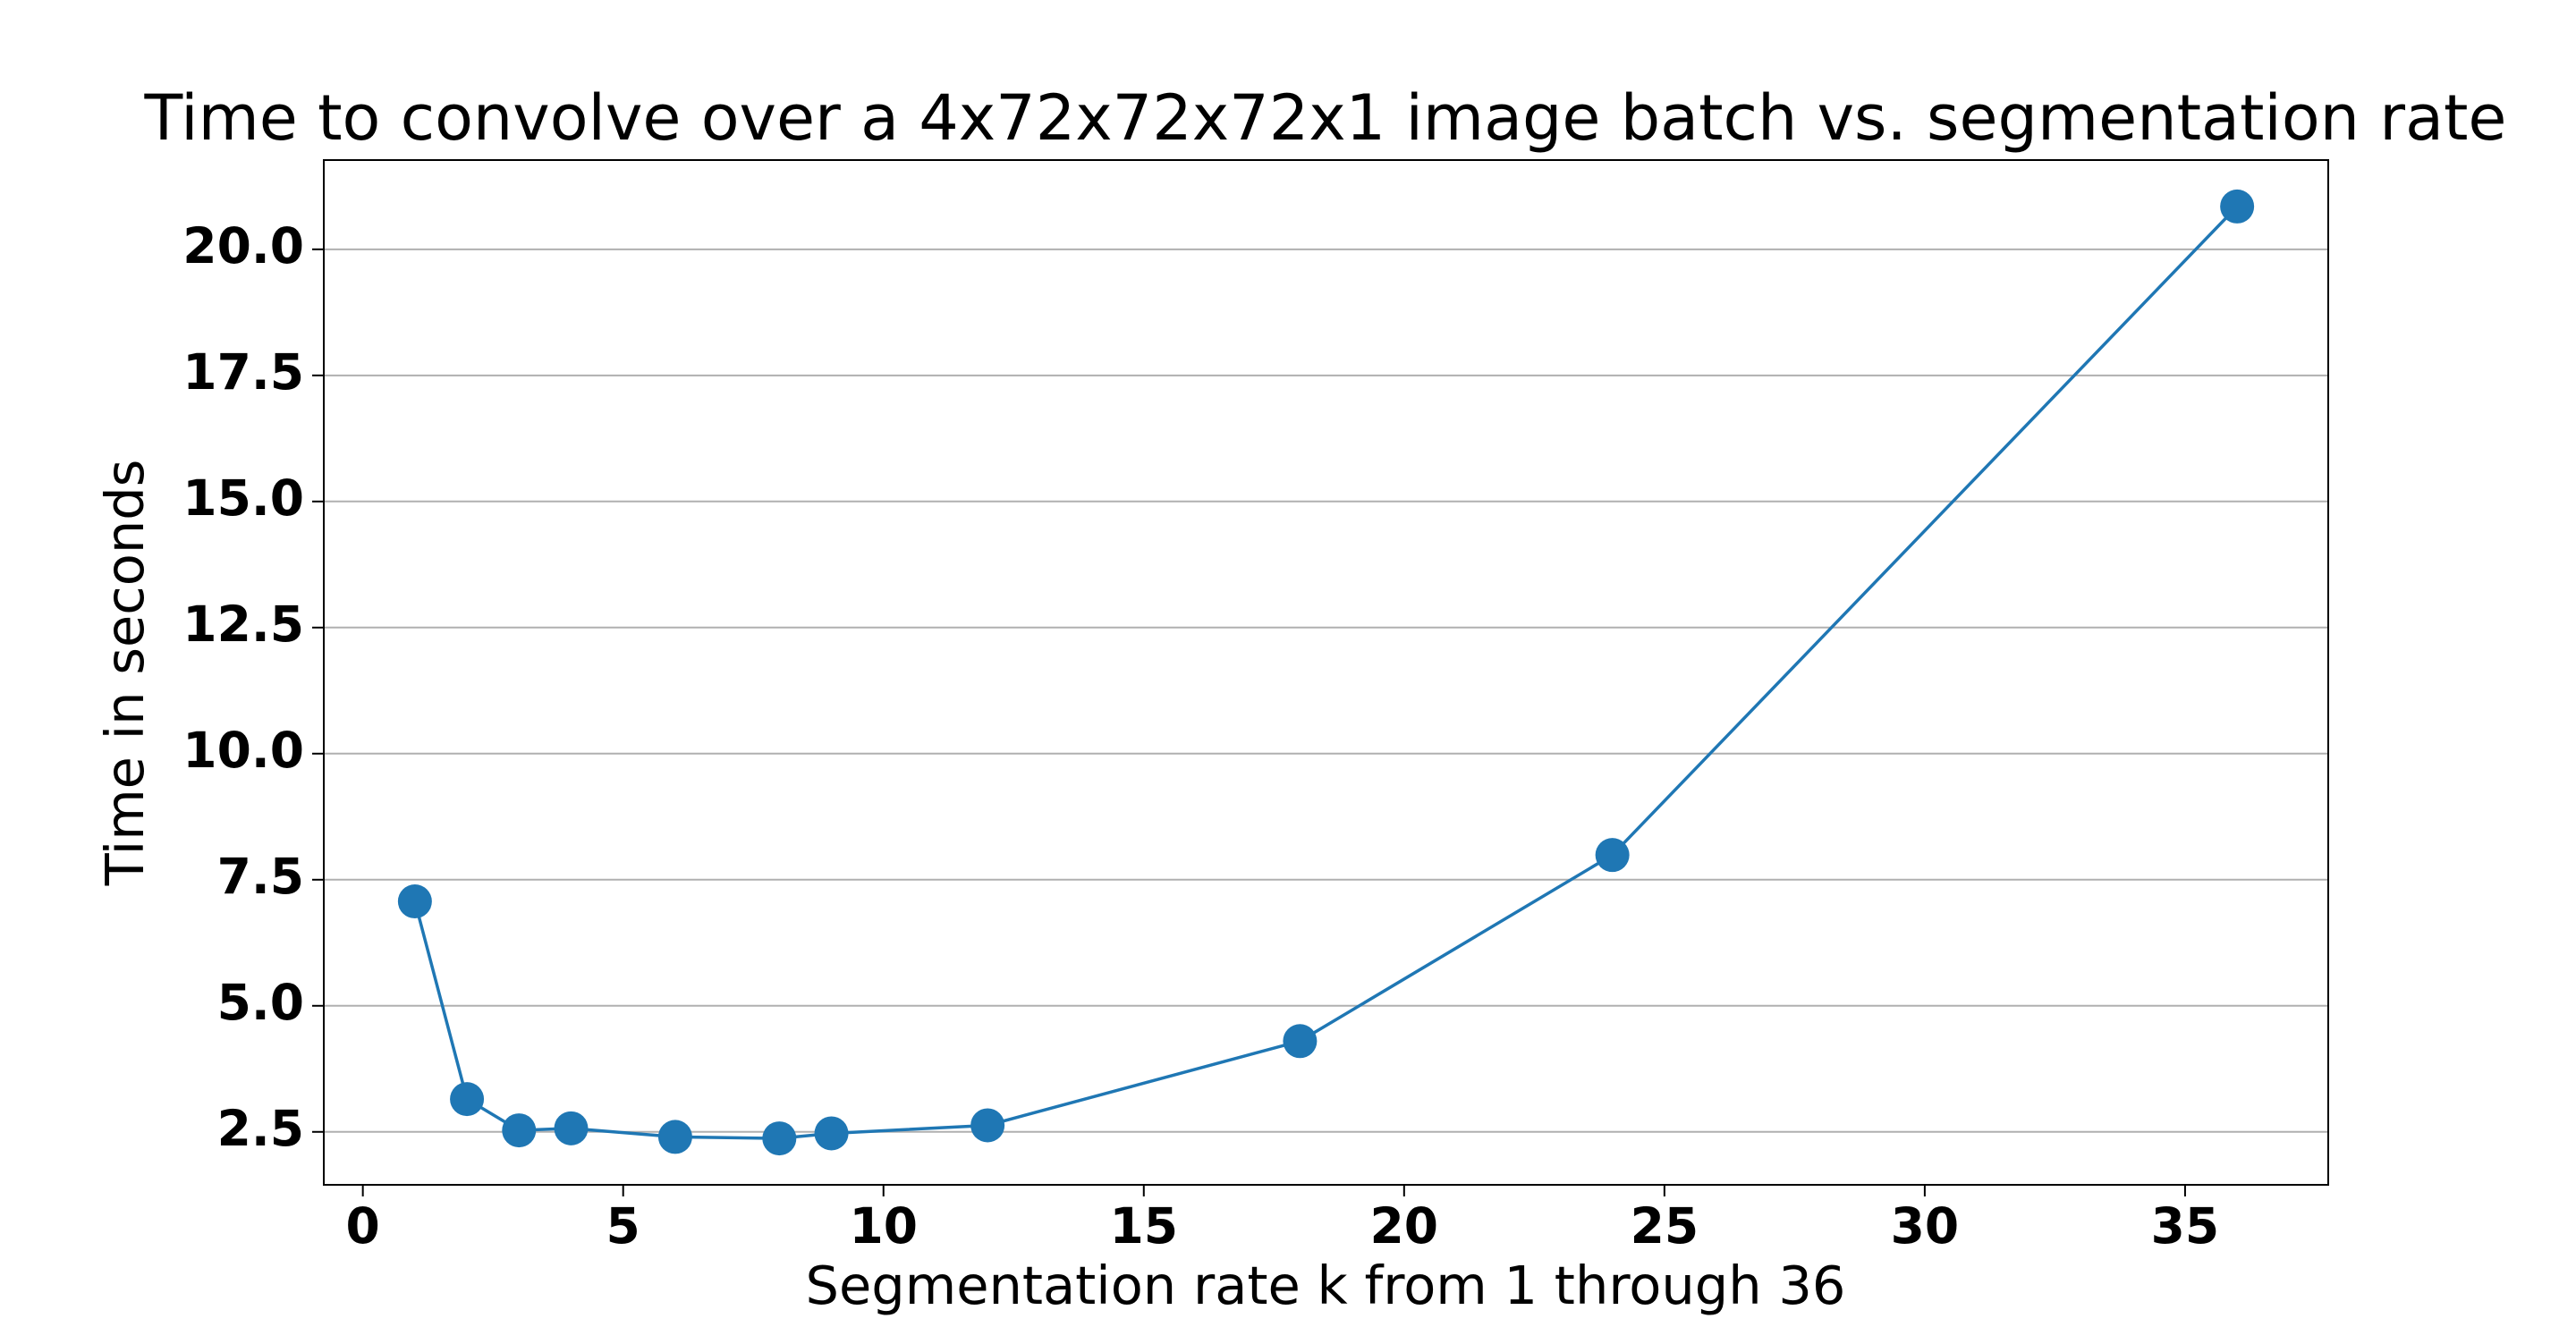  What do you see at coordinates (623, 1226) in the screenshot?
I see `x-tick-label: 5` at bounding box center [623, 1226].